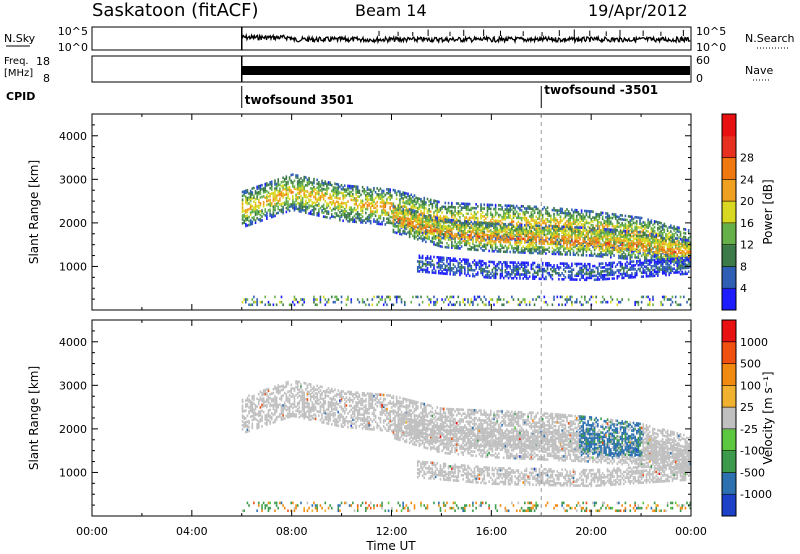 This screenshot has height=554, width=800. What do you see at coordinates (465, 70) in the screenshot?
I see `freq-band` at bounding box center [465, 70].